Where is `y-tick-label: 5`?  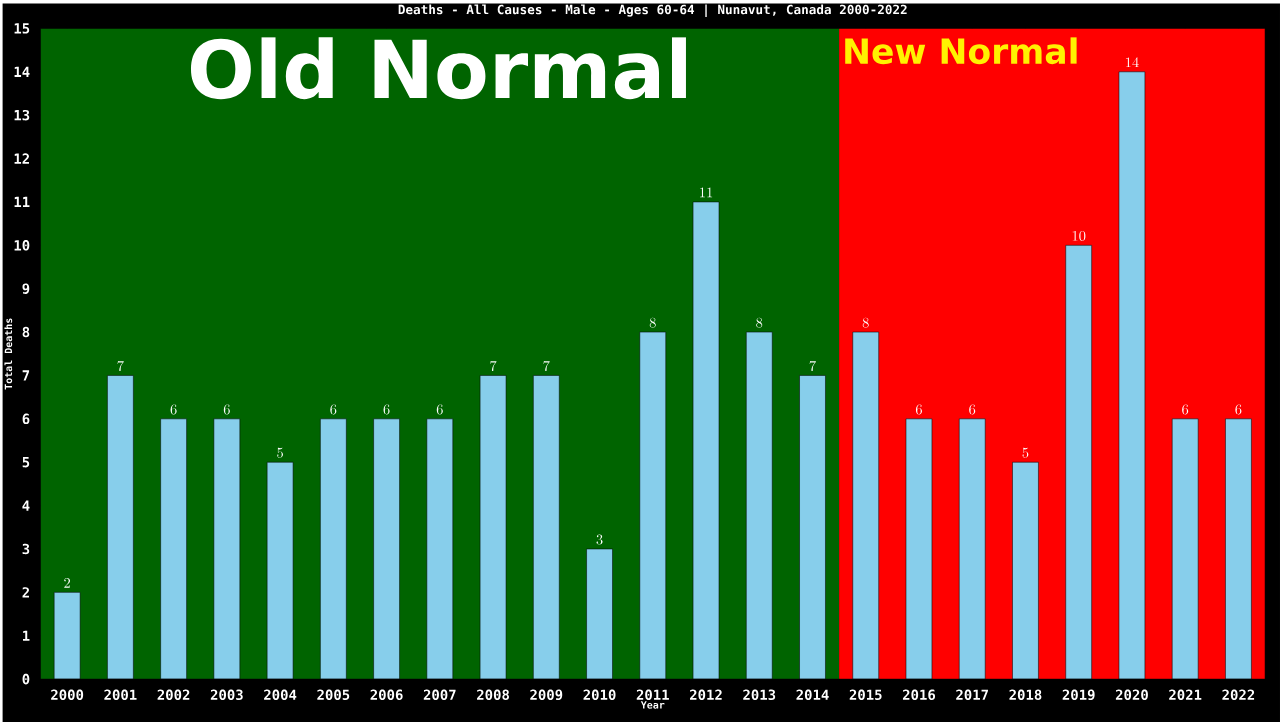
y-tick-label: 5 is located at coordinates (26, 462).